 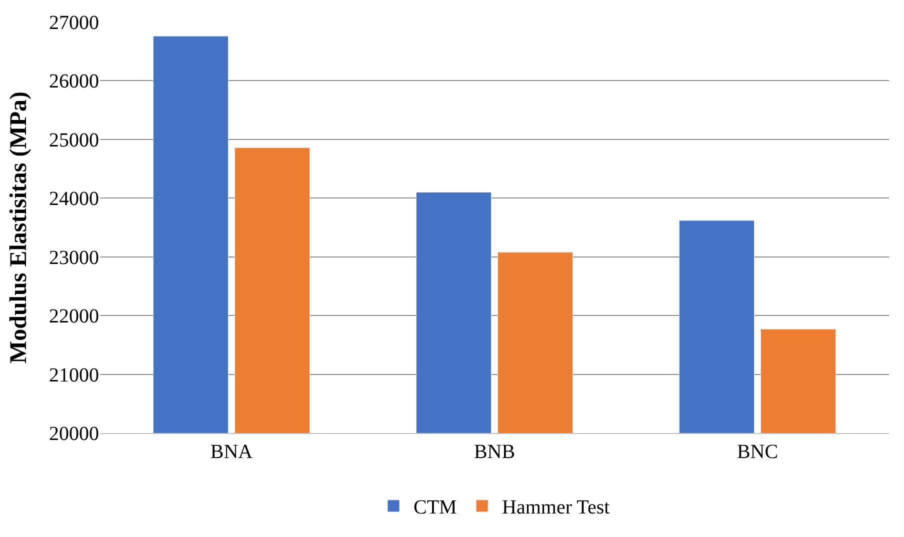 I want to click on y-tick-label: 20000, so click(x=74, y=434).